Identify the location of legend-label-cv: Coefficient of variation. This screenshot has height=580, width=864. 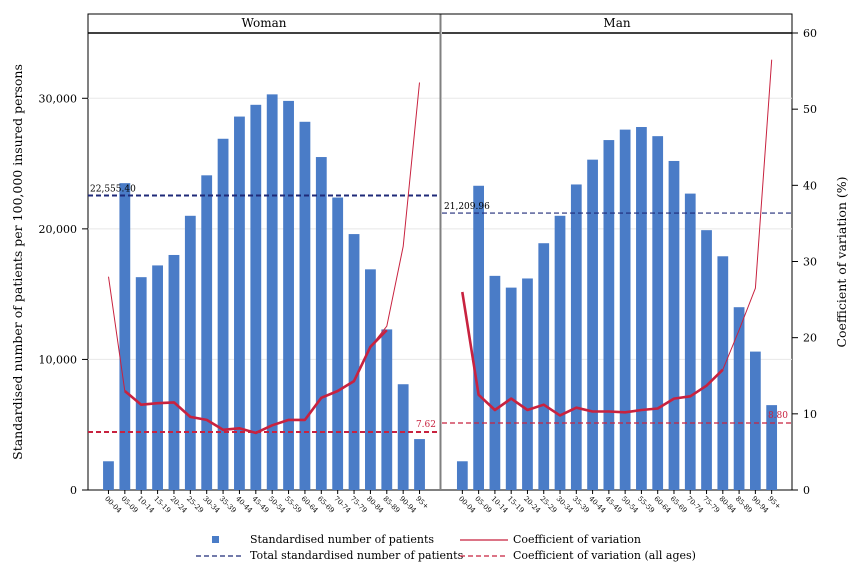
(577, 539).